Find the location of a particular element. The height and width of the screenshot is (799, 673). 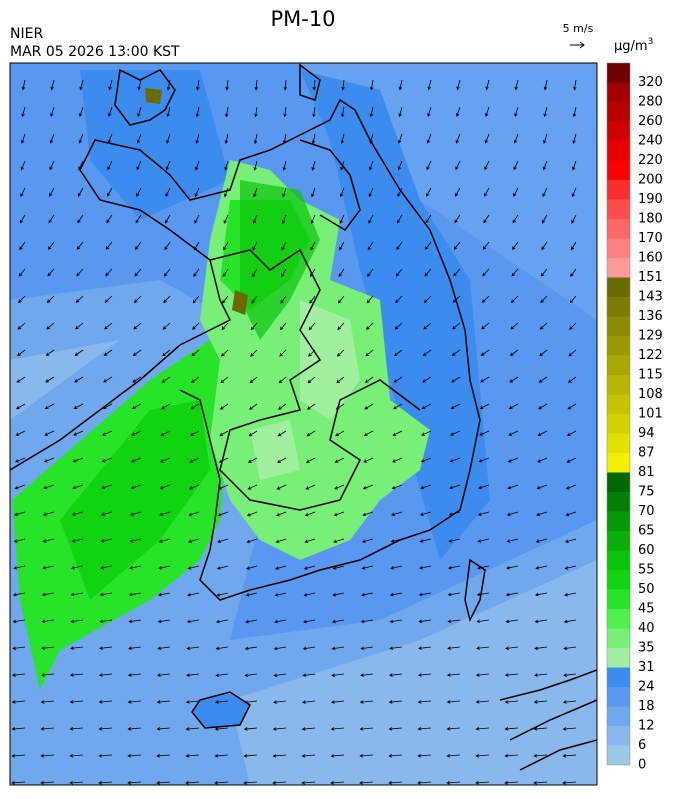

unit-base: μg/m is located at coordinates (631, 46).